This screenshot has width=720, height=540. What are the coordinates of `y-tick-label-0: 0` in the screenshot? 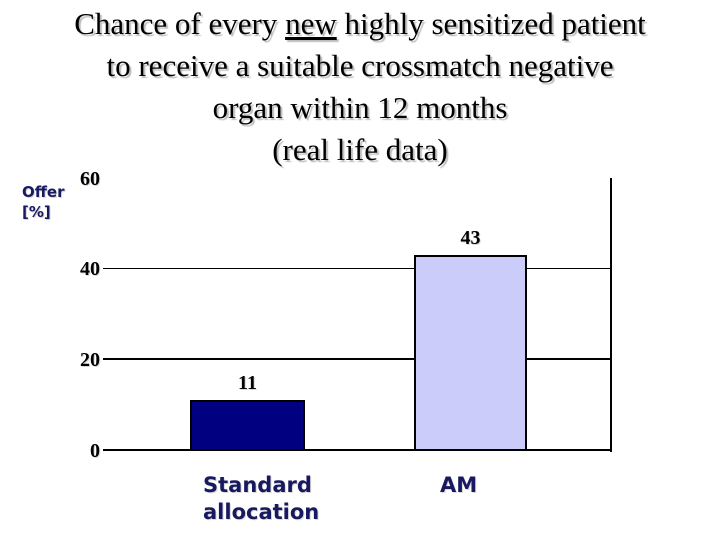 It's located at (95, 451).